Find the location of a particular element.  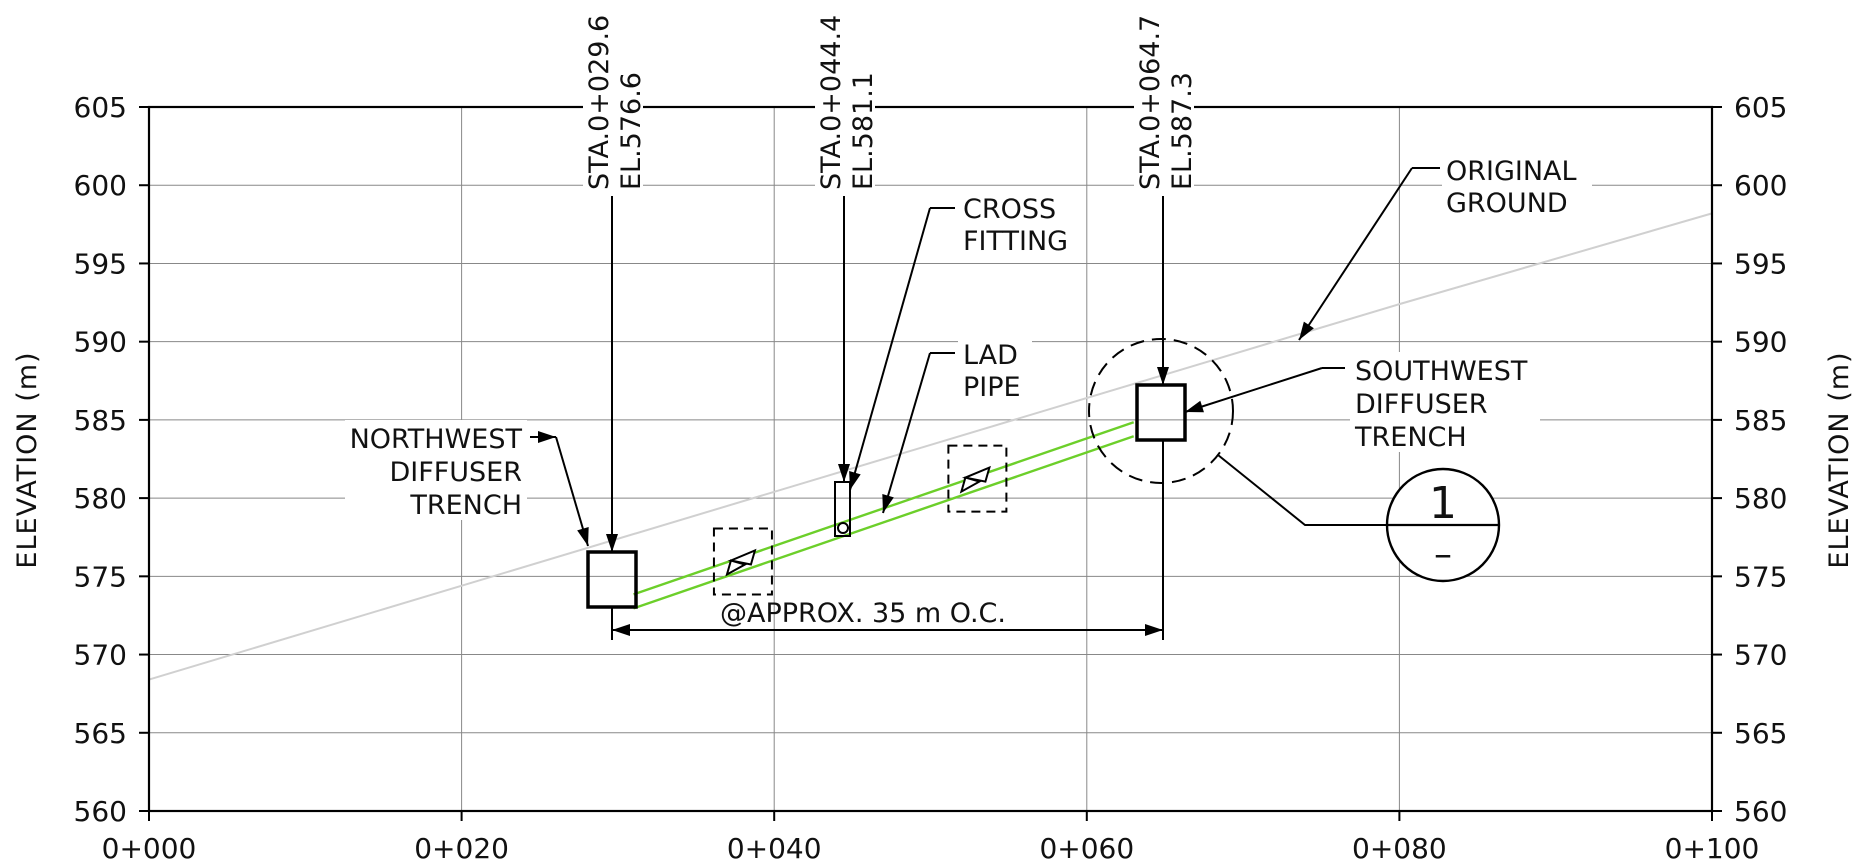

x-tick-label: 0+080 is located at coordinates (1399, 847).